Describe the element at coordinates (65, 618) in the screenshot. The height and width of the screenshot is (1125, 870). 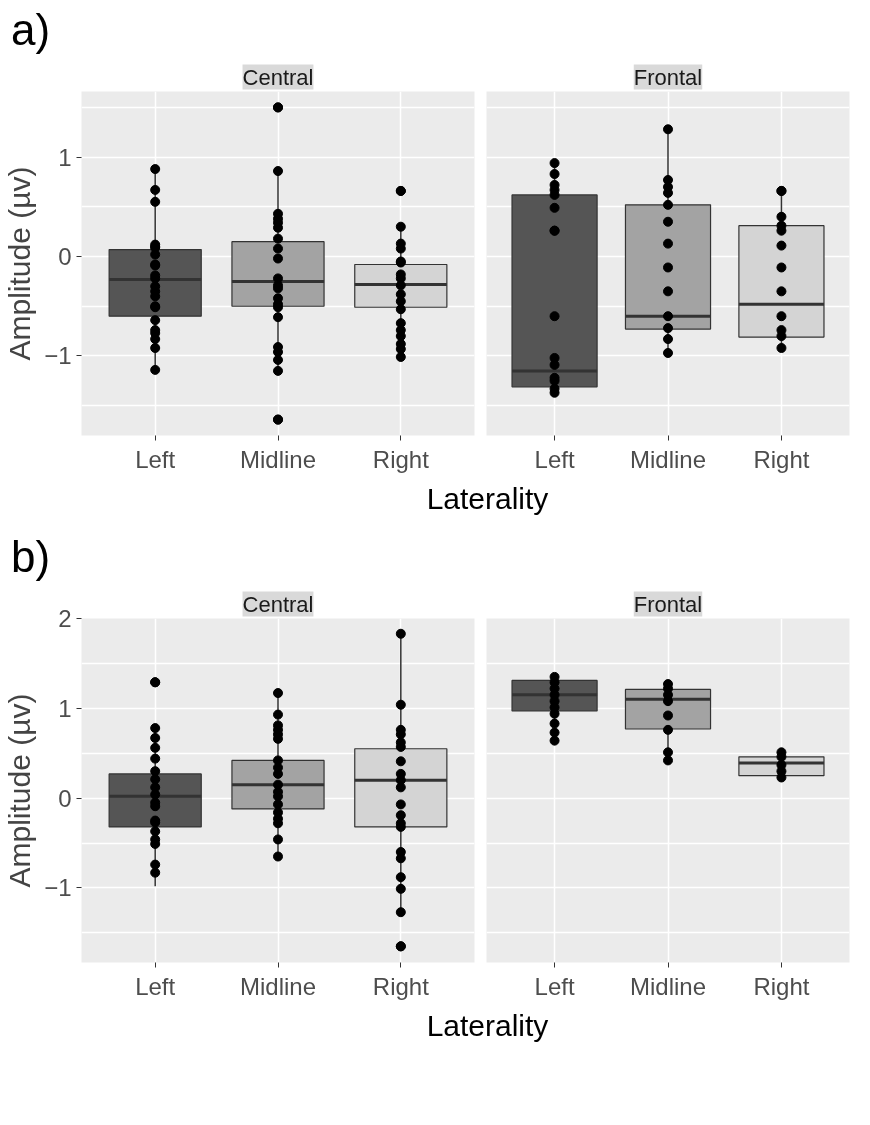
I see `y-tick-label: 2` at that location.